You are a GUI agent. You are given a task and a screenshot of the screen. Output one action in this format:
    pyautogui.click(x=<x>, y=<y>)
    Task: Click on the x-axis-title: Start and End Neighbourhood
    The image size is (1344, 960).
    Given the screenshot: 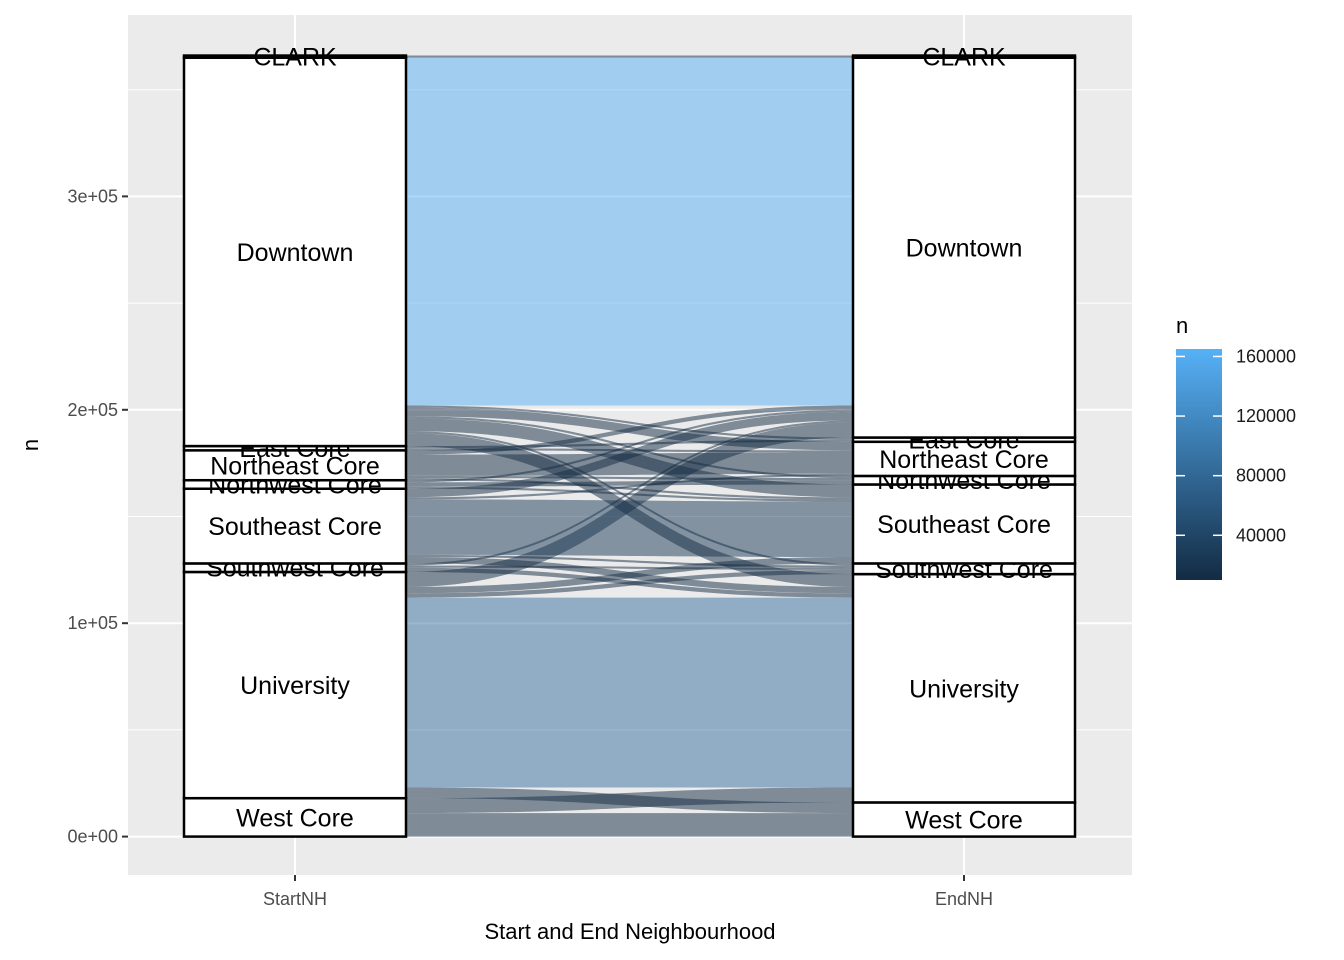 What is the action you would take?
    pyautogui.click(x=629, y=931)
    